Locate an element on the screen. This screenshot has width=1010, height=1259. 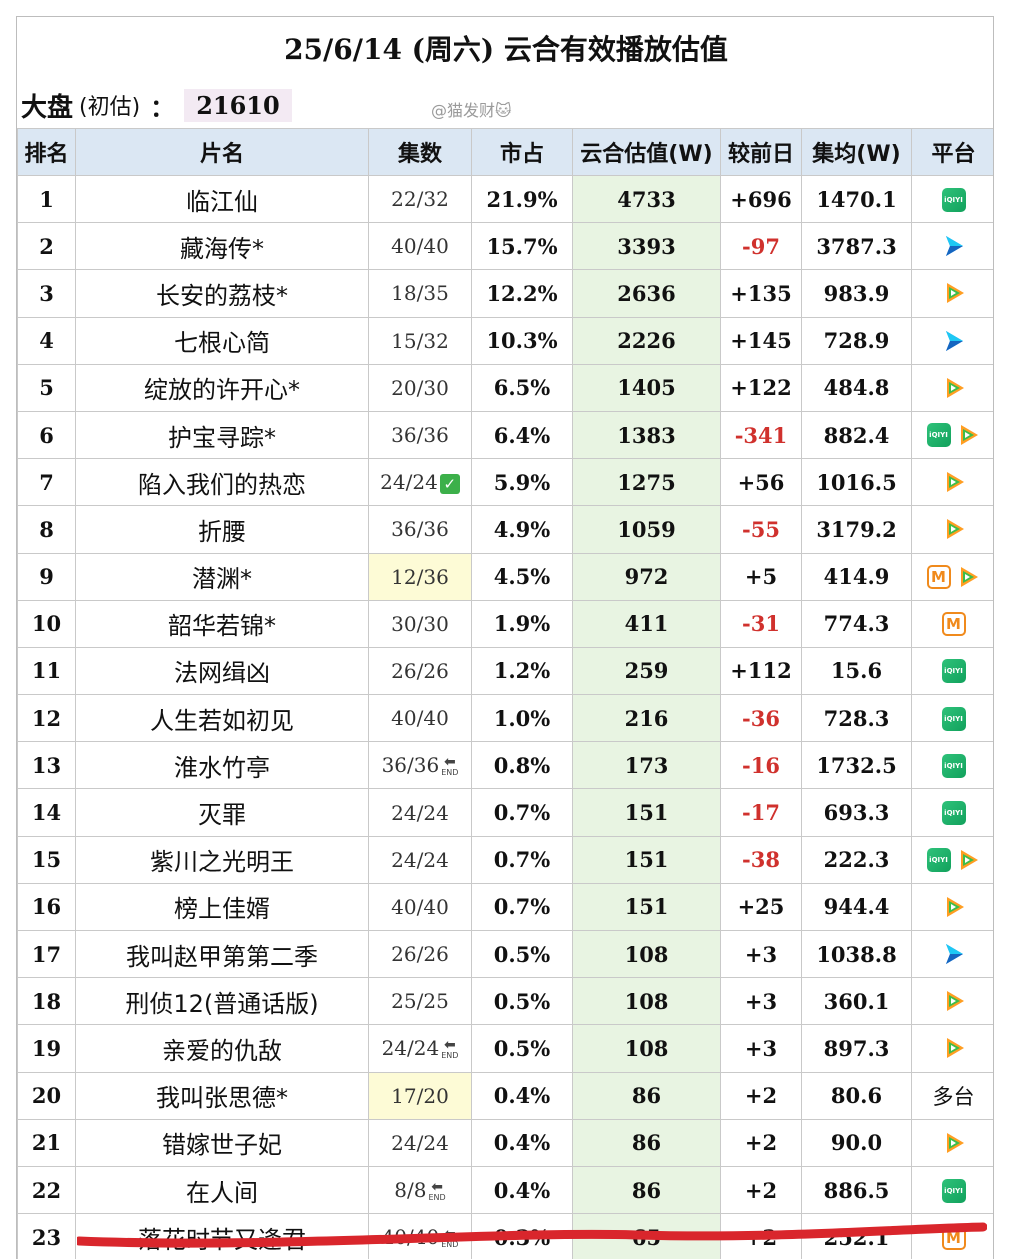
table-row: 7 陷入我们的热恋 24/24 ✓ 5.9% 1275 +56 1016.5 is located at coordinates (505, 482).